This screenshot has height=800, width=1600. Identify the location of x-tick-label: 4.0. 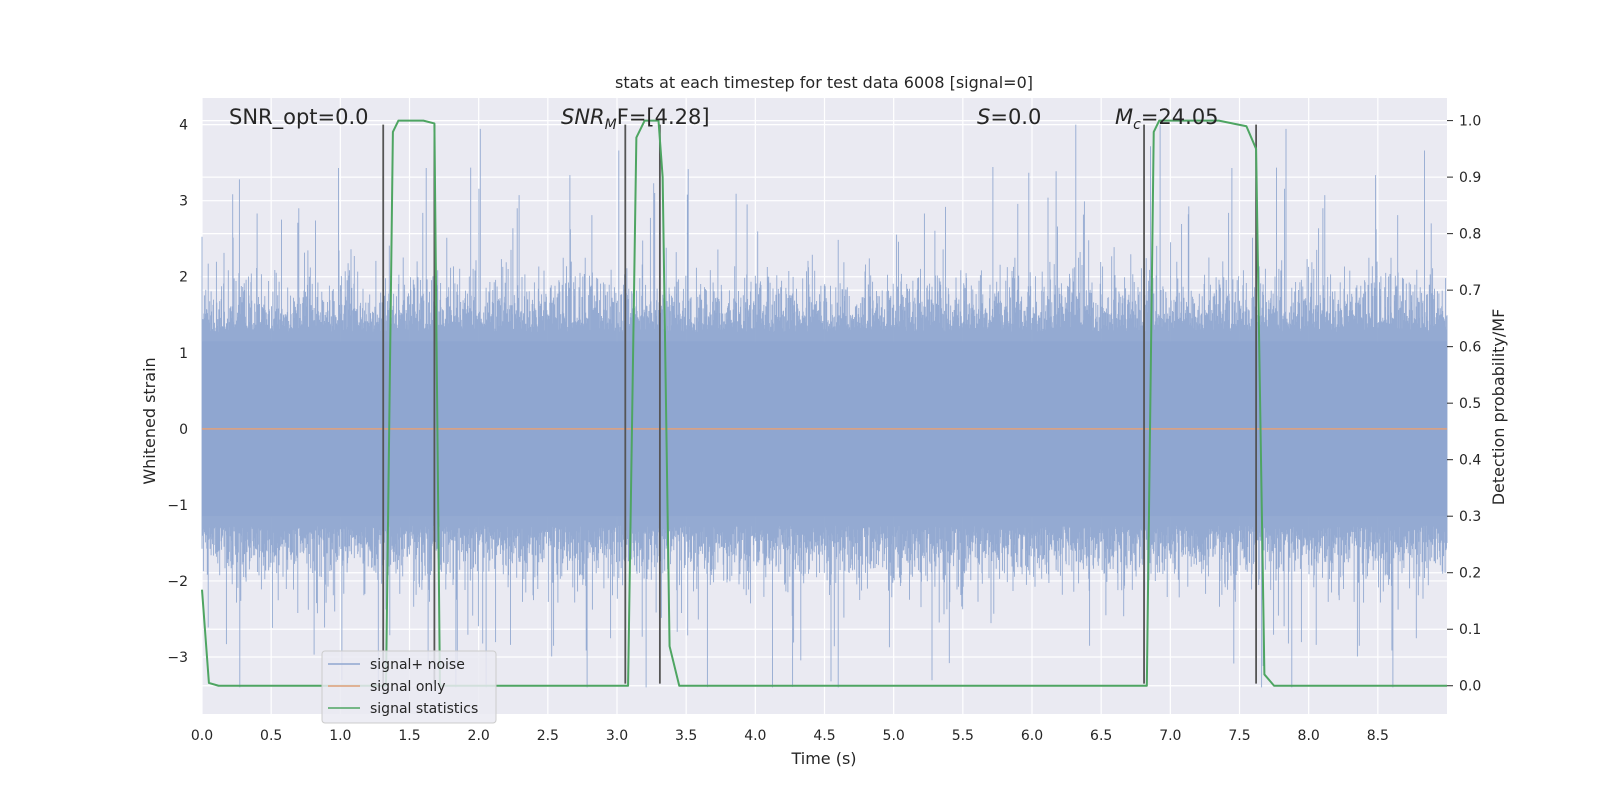
(755, 736).